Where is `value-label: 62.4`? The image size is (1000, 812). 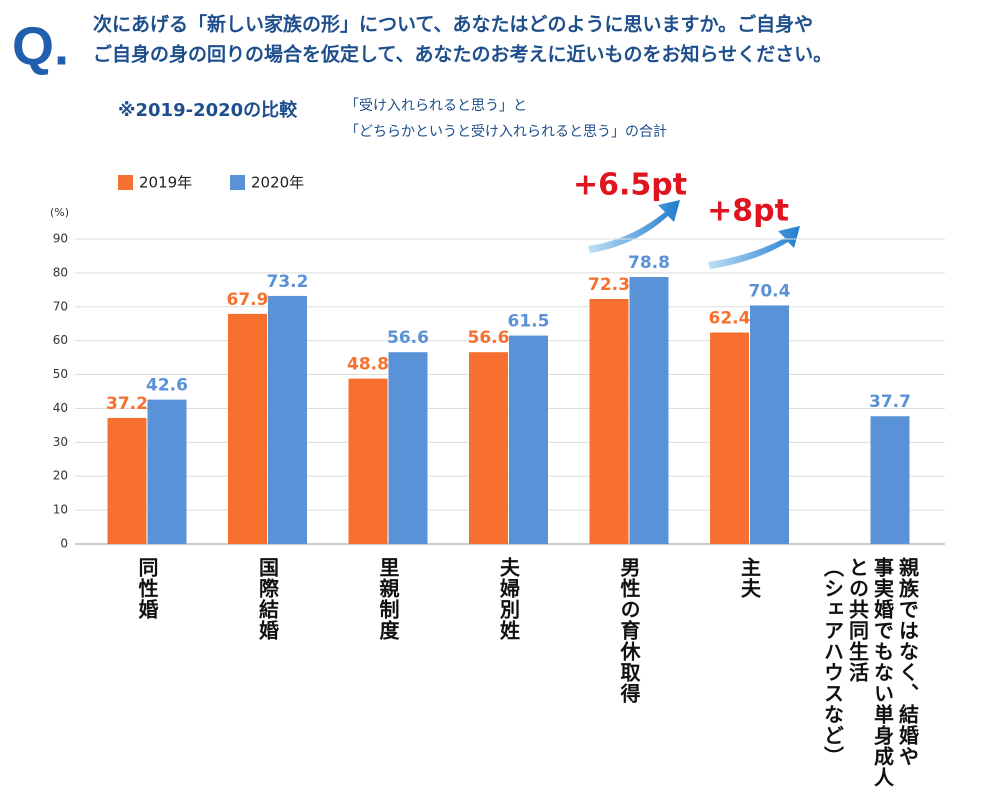 value-label: 62.4 is located at coordinates (730, 319).